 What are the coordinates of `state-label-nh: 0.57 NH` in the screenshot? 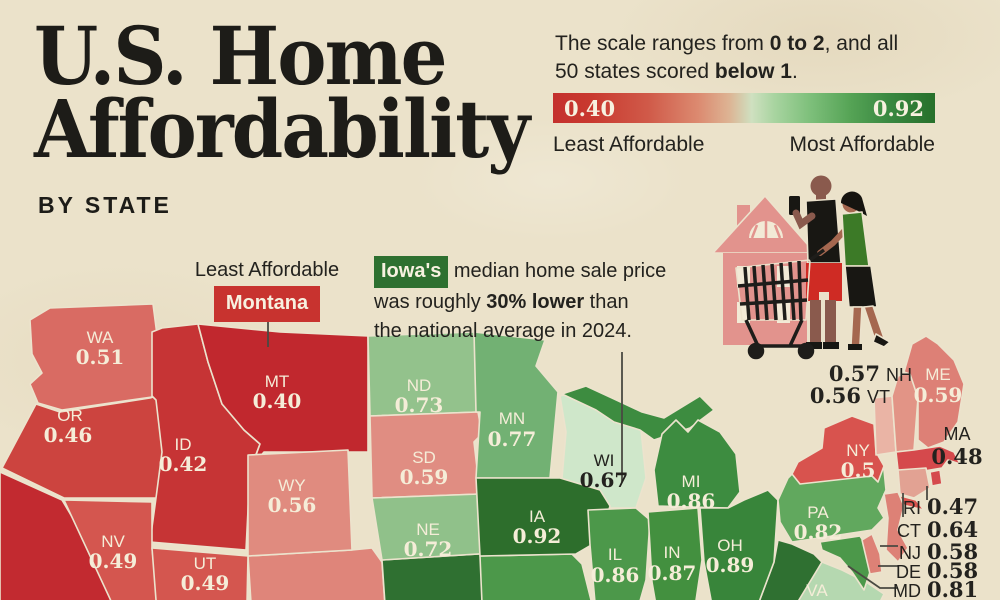 It's located at (870, 373).